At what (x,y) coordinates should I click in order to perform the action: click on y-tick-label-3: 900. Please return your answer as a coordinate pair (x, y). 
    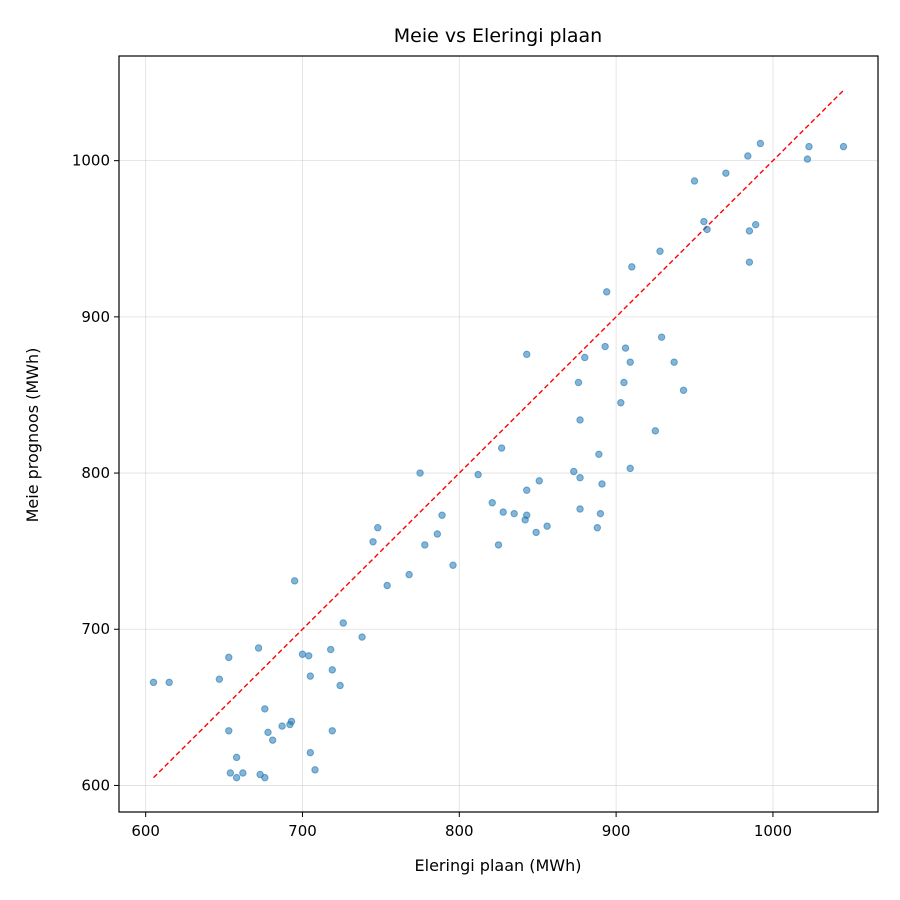
    Looking at the image, I should click on (95, 317).